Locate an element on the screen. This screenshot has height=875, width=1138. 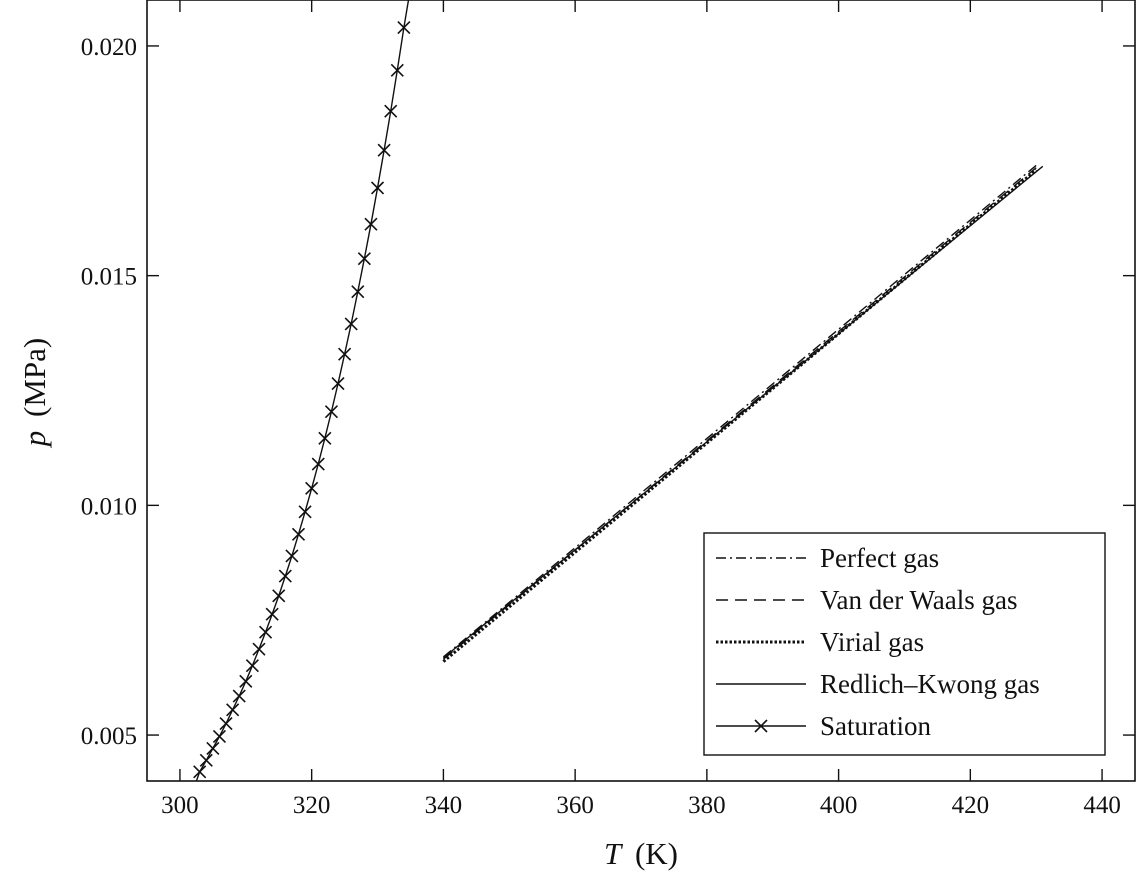
x-axis-label: T (K) is located at coordinates (641, 853).